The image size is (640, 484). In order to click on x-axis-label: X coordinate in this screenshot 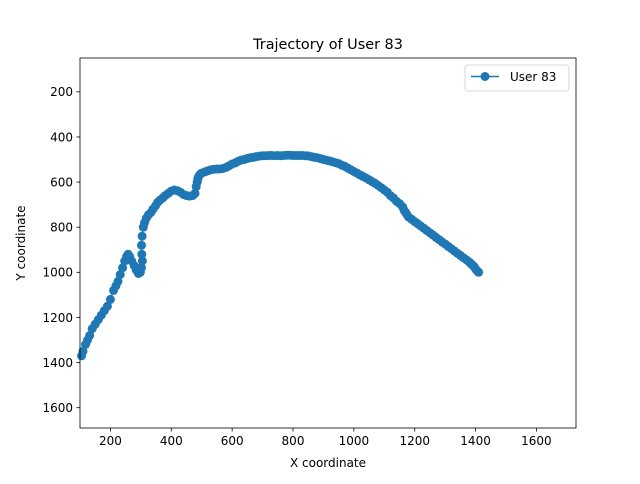, I will do `click(328, 463)`.